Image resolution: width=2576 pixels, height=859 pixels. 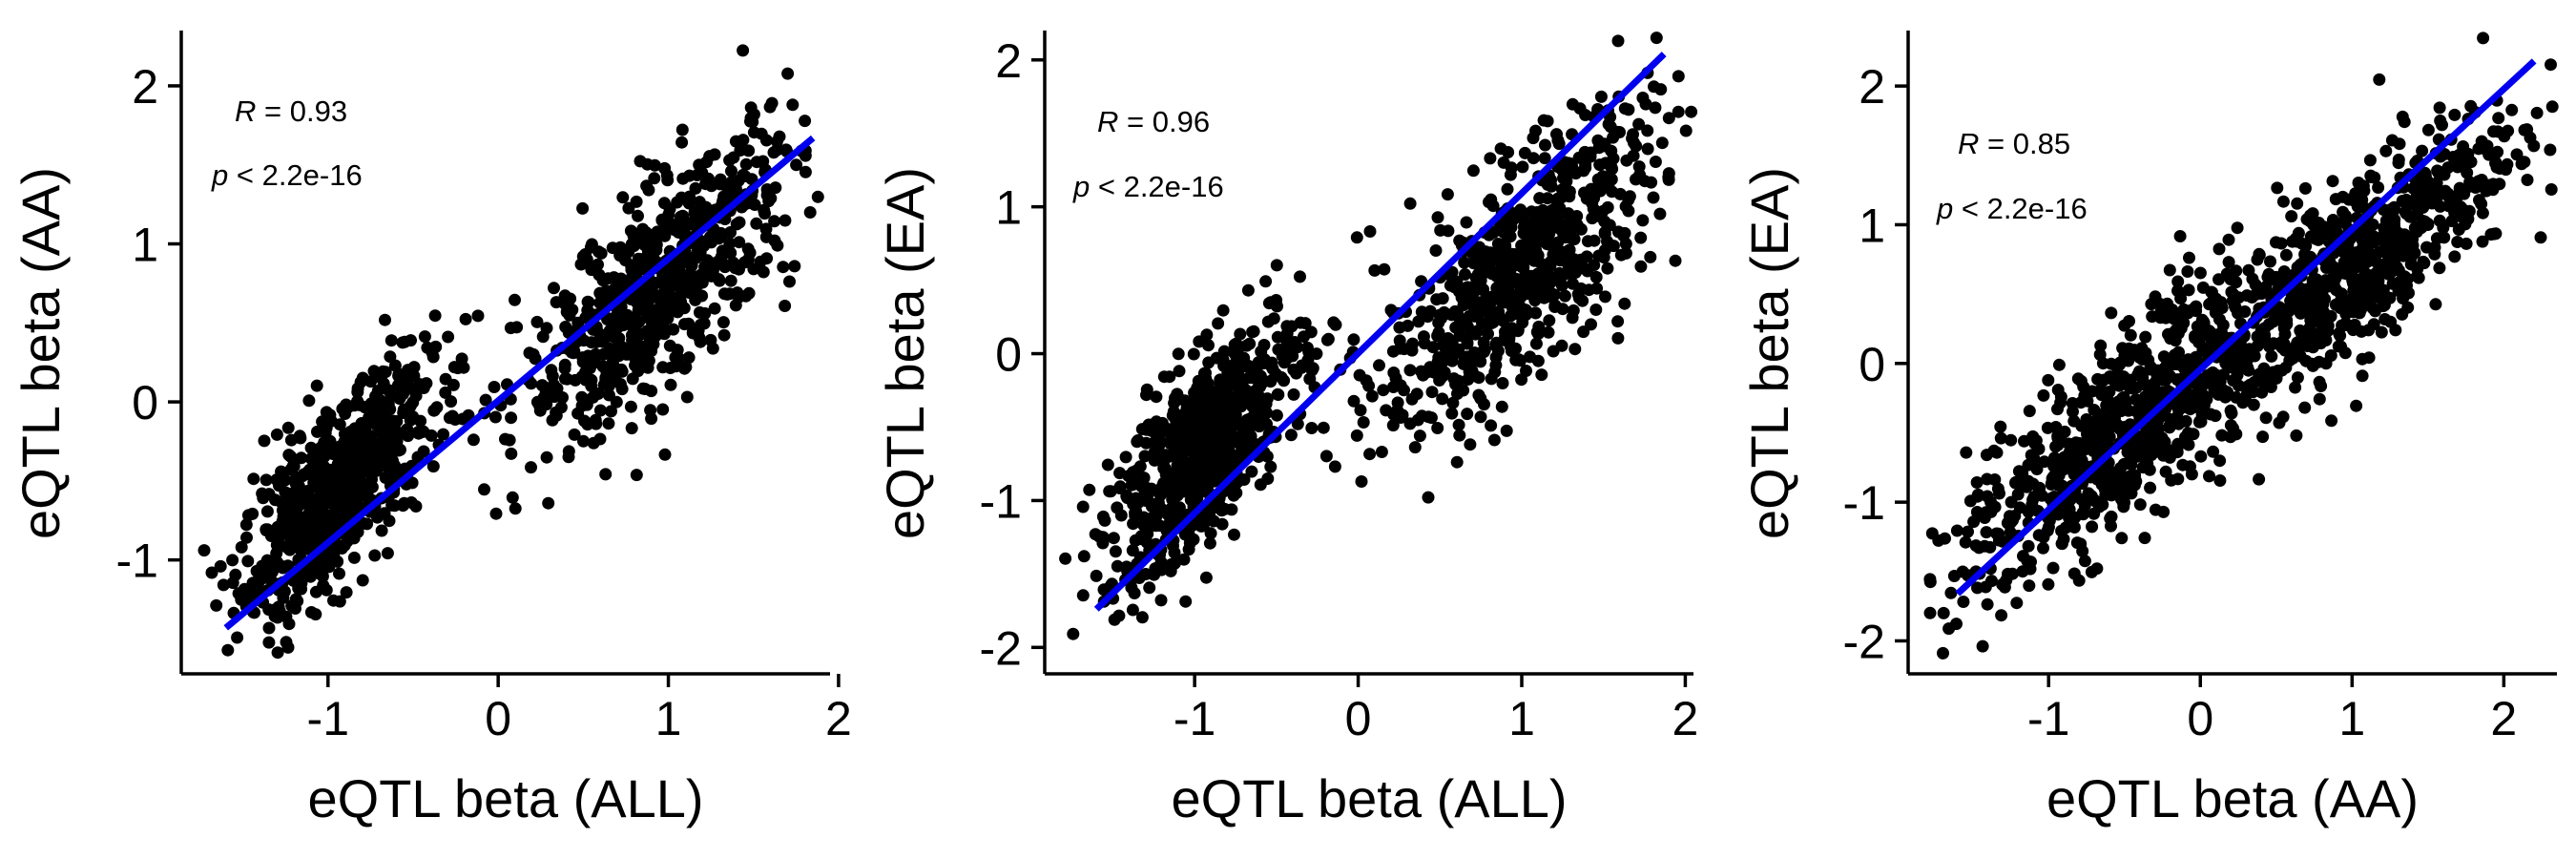 What do you see at coordinates (40, 353) in the screenshot?
I see `y-axis-label: eQTL beta (AA)` at bounding box center [40, 353].